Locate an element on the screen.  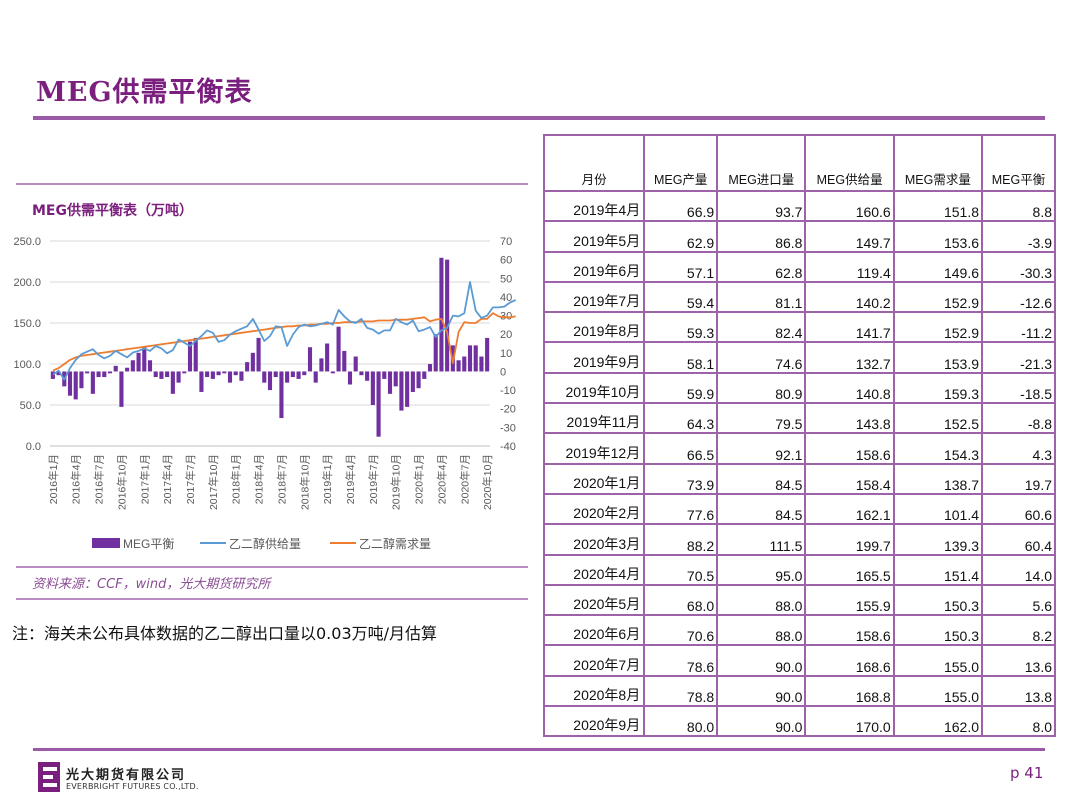
value-cell: 153.6 is located at coordinates (938, 236).